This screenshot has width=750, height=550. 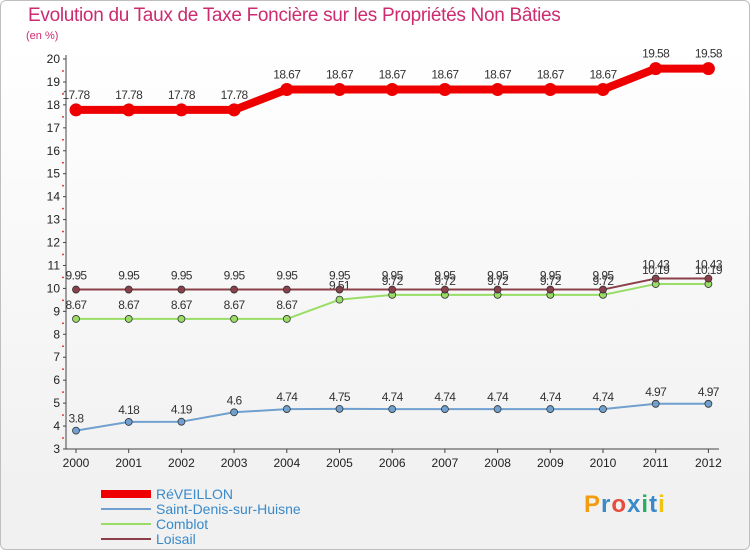 I want to click on data-point-loisail-2003, so click(x=234, y=289).